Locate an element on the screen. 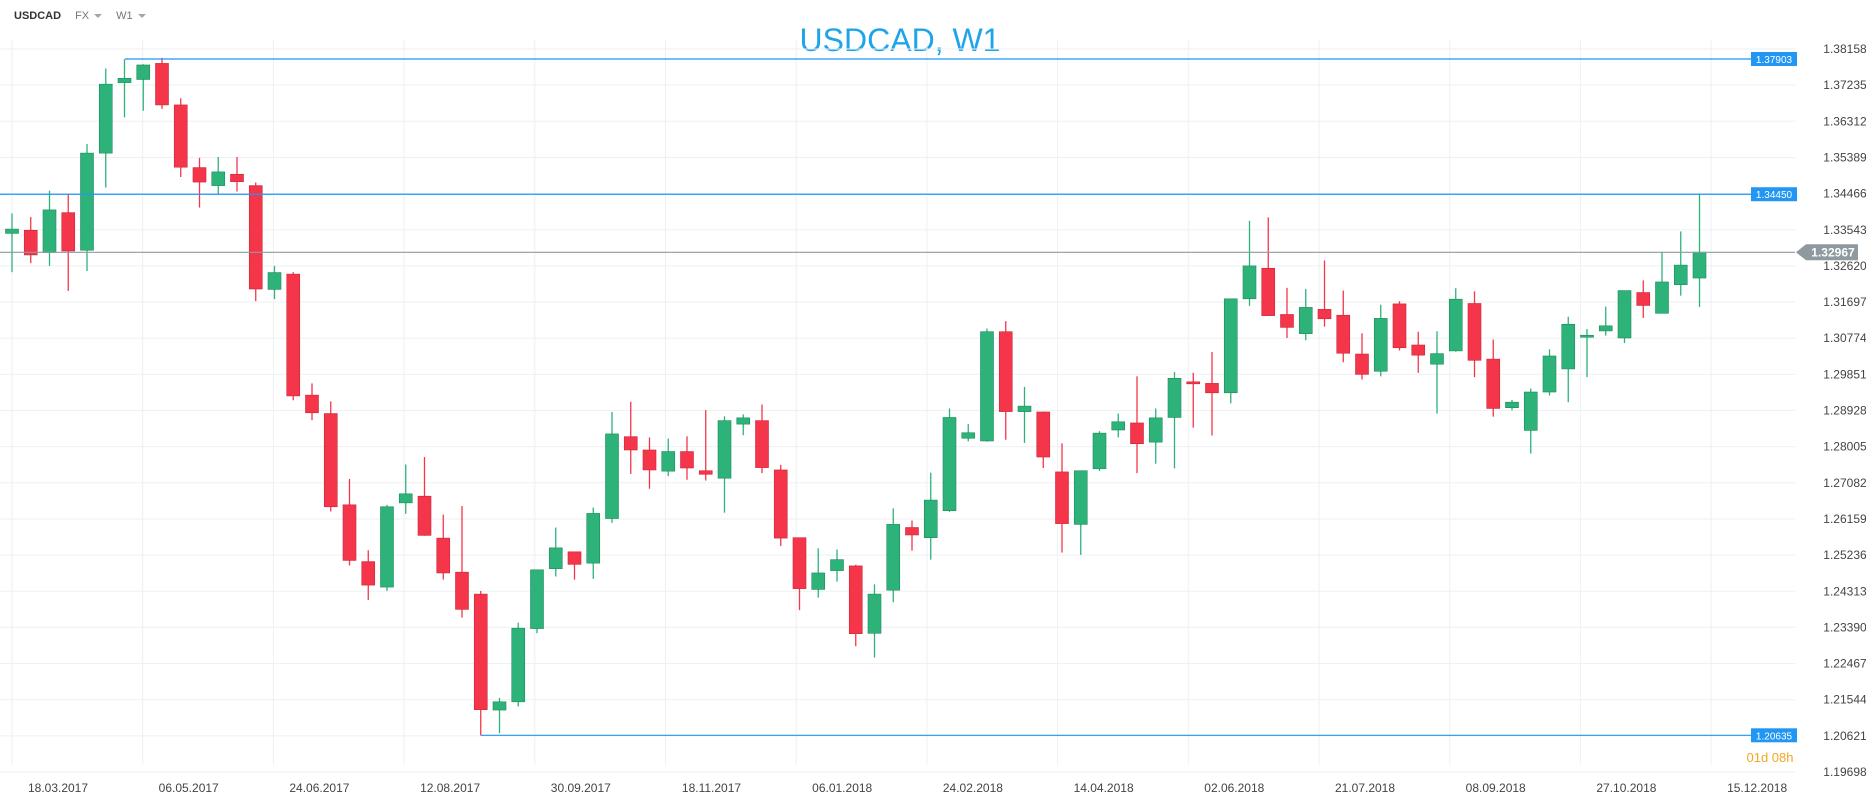 This screenshot has width=1866, height=806. category-label: FX is located at coordinates (82, 16).